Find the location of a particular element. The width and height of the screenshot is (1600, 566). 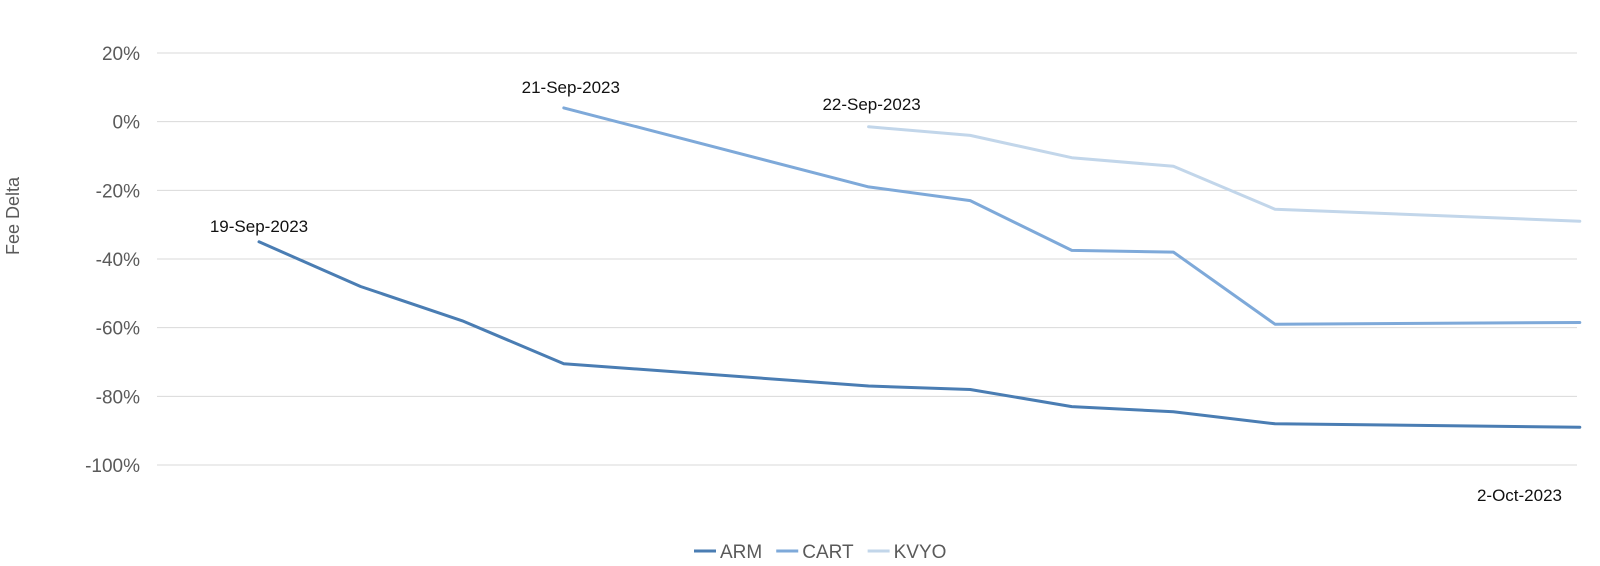

y-tick-label: -60% is located at coordinates (118, 329).